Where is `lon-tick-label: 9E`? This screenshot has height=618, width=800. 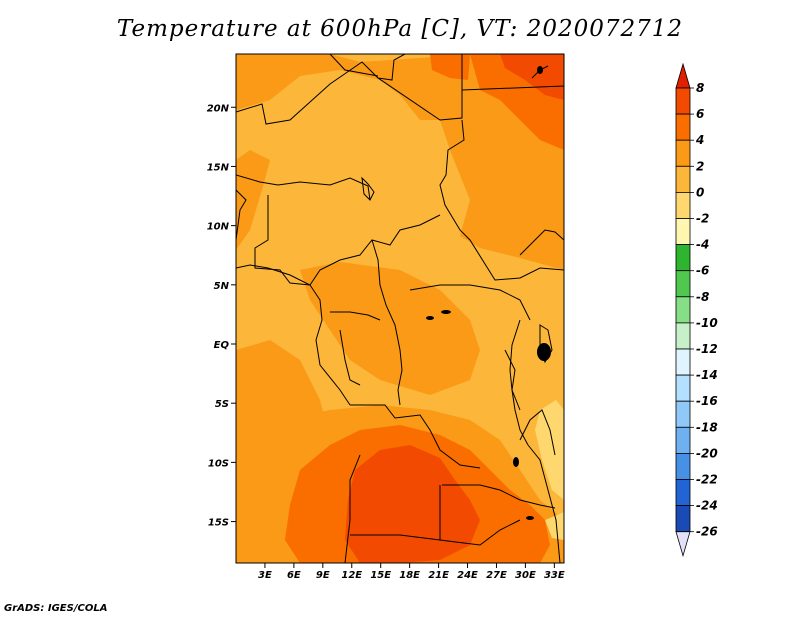
lon-tick-label: 9E is located at coordinates (323, 575).